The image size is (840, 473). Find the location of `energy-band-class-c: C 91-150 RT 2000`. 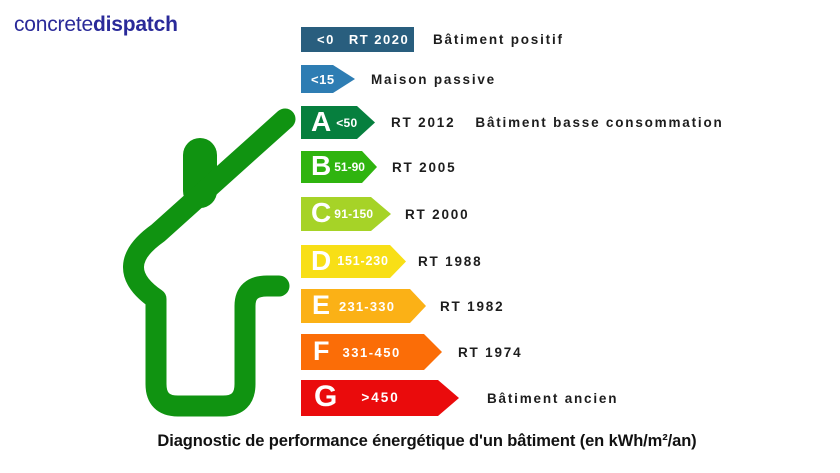

energy-band-class-c: C 91-150 RT 2000 is located at coordinates (385, 214).